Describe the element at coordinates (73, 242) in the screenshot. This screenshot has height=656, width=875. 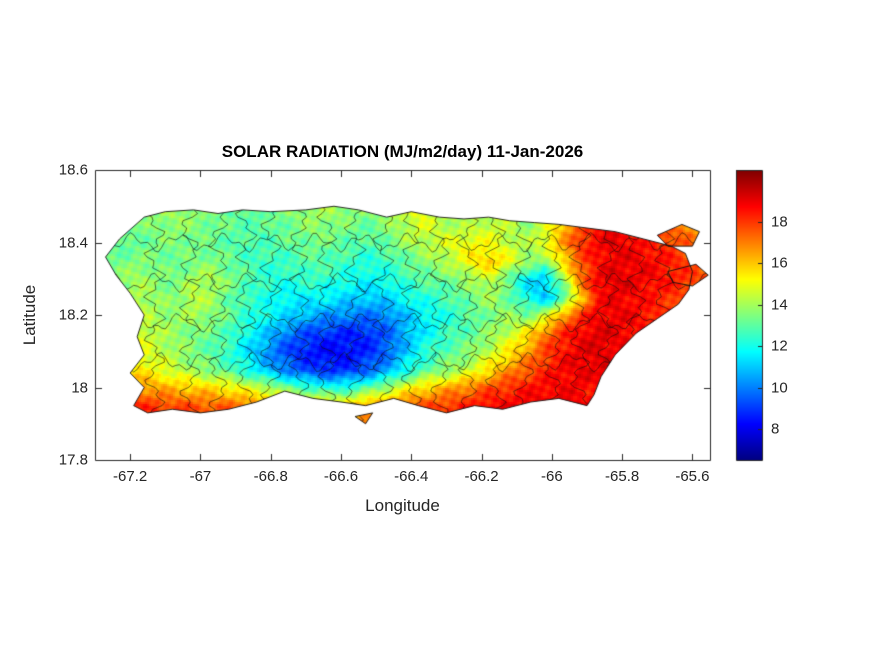
I see `y-tick-label: 18.4` at that location.